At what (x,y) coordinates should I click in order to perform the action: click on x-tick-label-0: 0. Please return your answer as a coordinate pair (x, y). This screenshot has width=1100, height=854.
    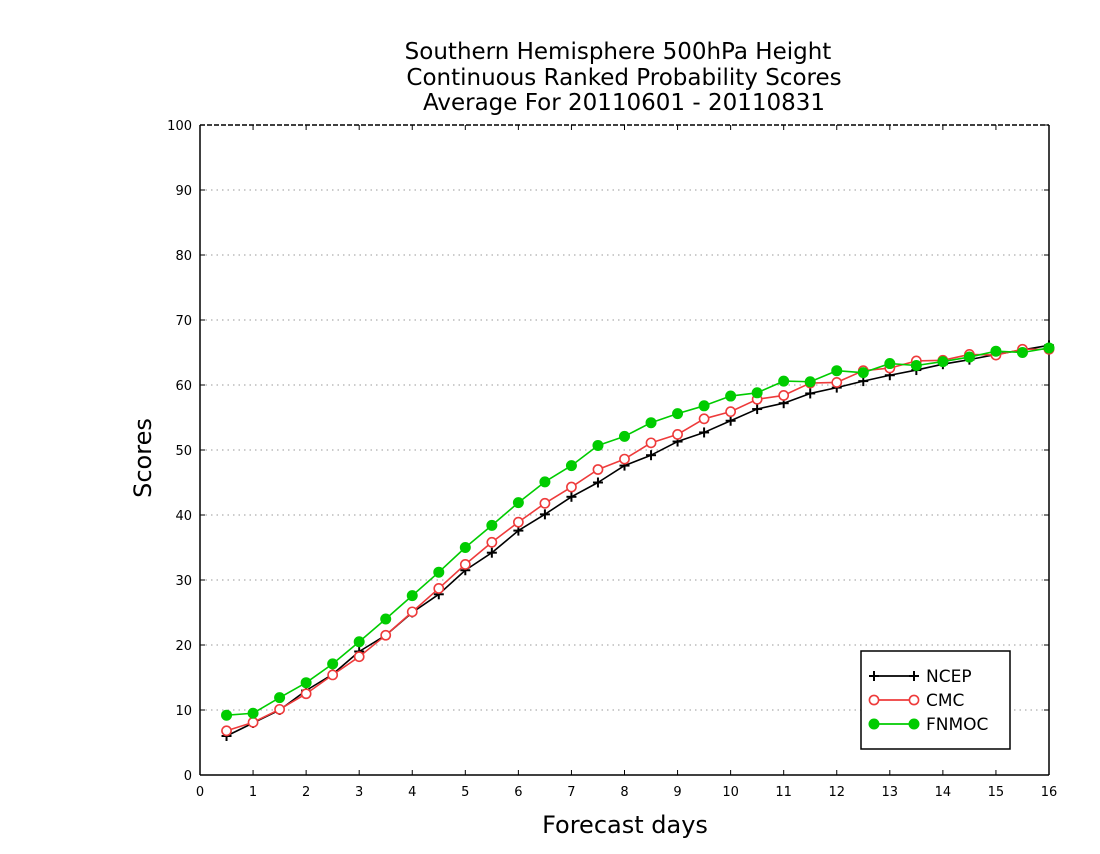
    Looking at the image, I should click on (200, 792).